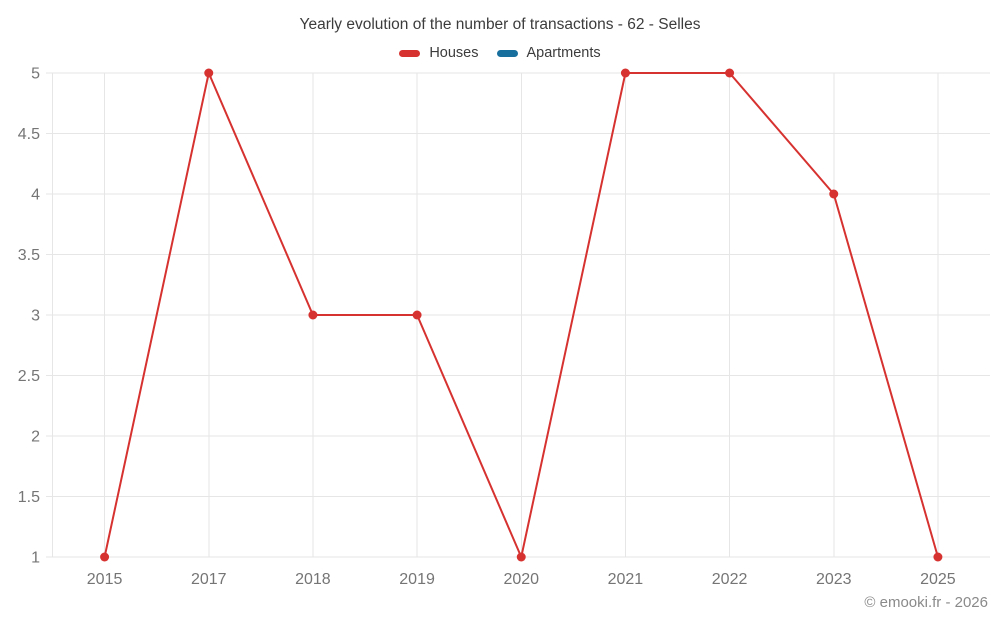 The height and width of the screenshot is (625, 1000). I want to click on x-tick-label: 2020, so click(521, 579).